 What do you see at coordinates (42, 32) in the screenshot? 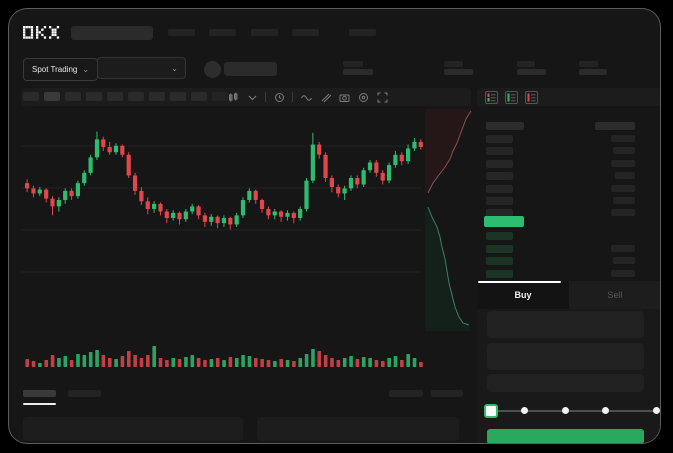
I see `okx-logo` at bounding box center [42, 32].